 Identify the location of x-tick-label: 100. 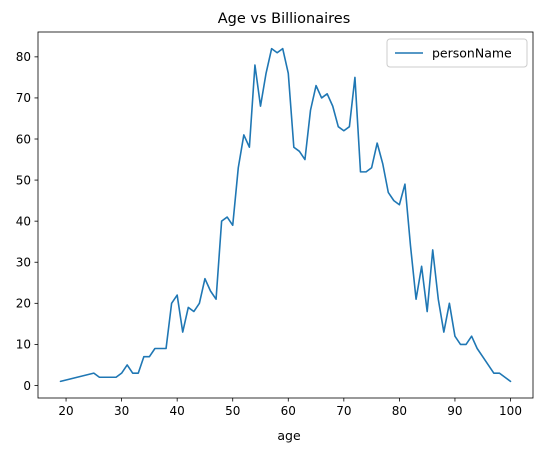
(510, 411).